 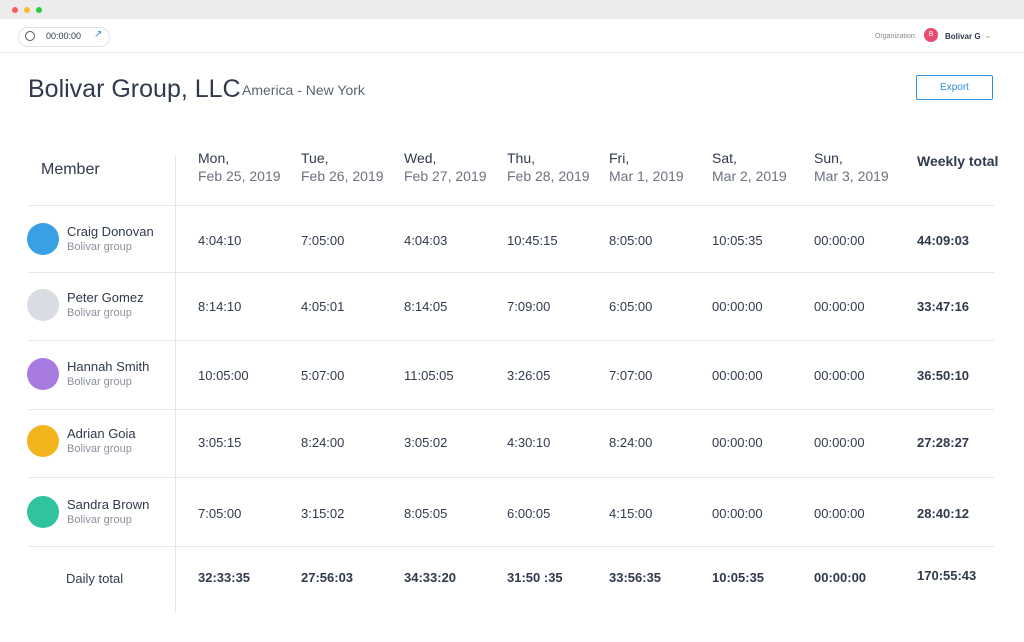 What do you see at coordinates (954, 87) in the screenshot?
I see `export-button: Export` at bounding box center [954, 87].